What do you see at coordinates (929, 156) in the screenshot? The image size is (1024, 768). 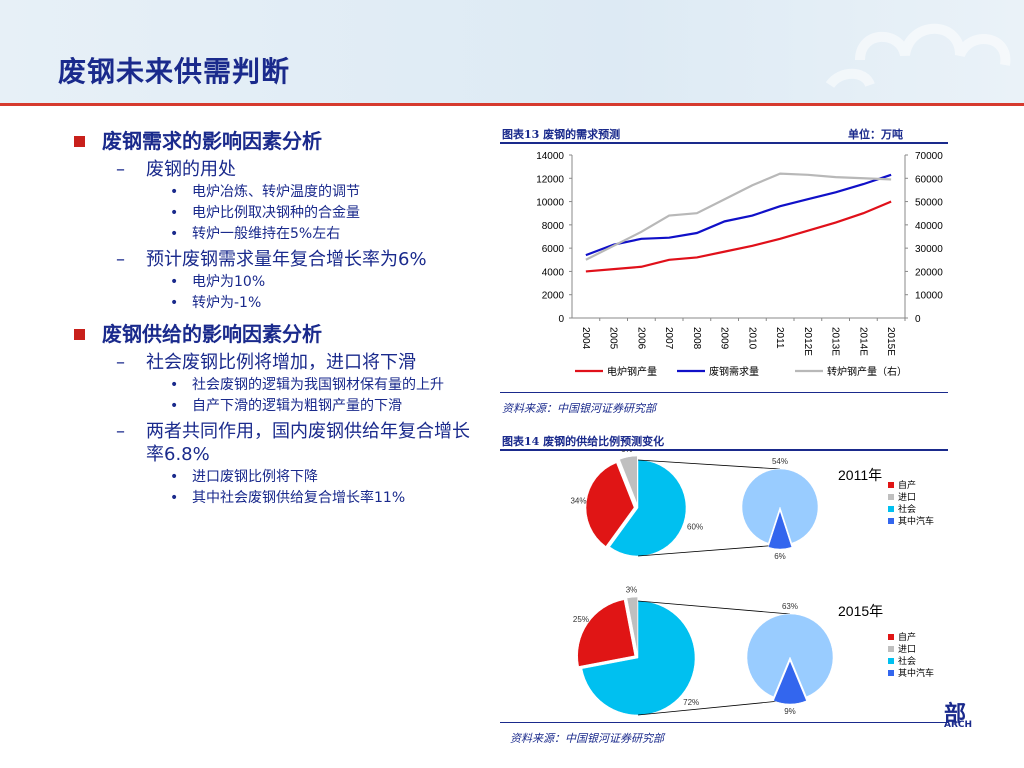 I see `y2-tick-label: 70000` at bounding box center [929, 156].